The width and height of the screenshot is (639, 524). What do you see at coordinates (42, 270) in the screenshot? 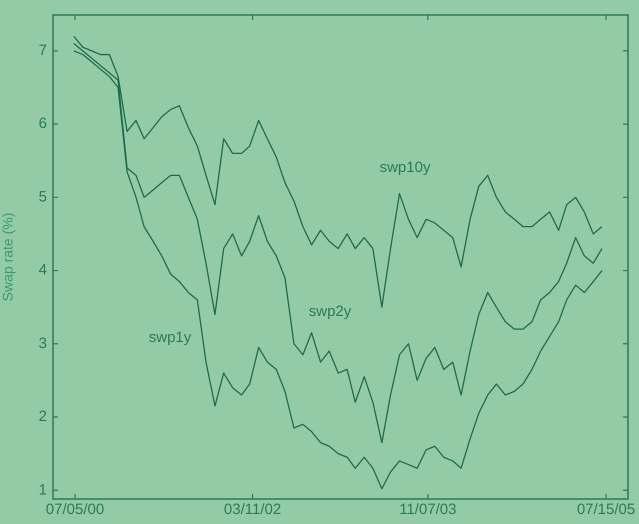
I see `y-tick-label: 4` at bounding box center [42, 270].